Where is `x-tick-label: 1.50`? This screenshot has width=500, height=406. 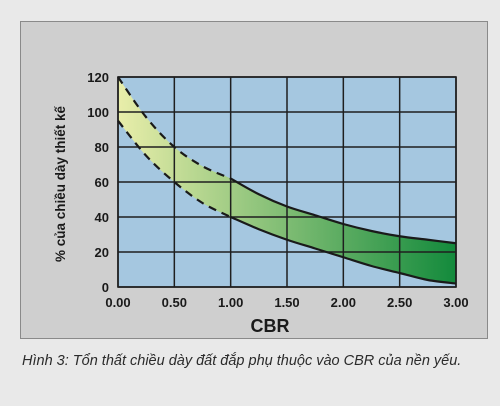
x-tick-label: 1.50 is located at coordinates (286, 302).